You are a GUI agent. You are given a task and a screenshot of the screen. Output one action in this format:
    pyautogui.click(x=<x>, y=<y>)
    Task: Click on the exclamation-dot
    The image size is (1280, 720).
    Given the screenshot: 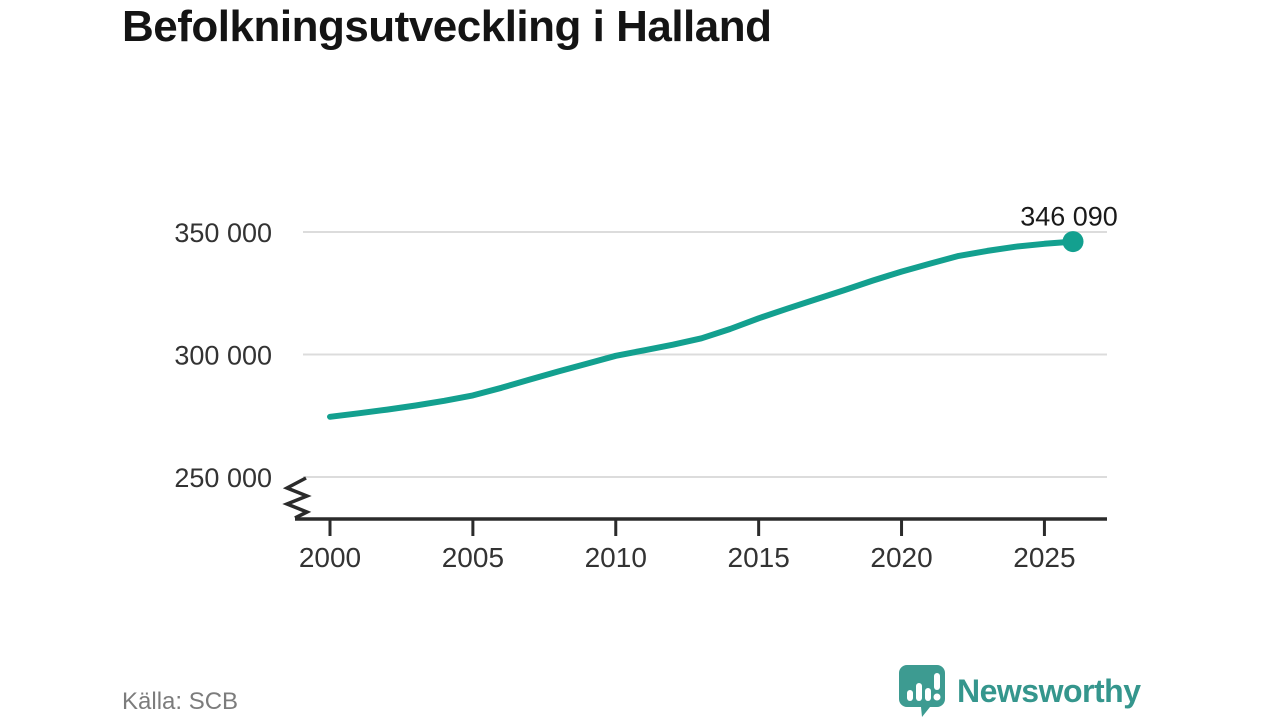 What is the action you would take?
    pyautogui.click(x=937, y=697)
    